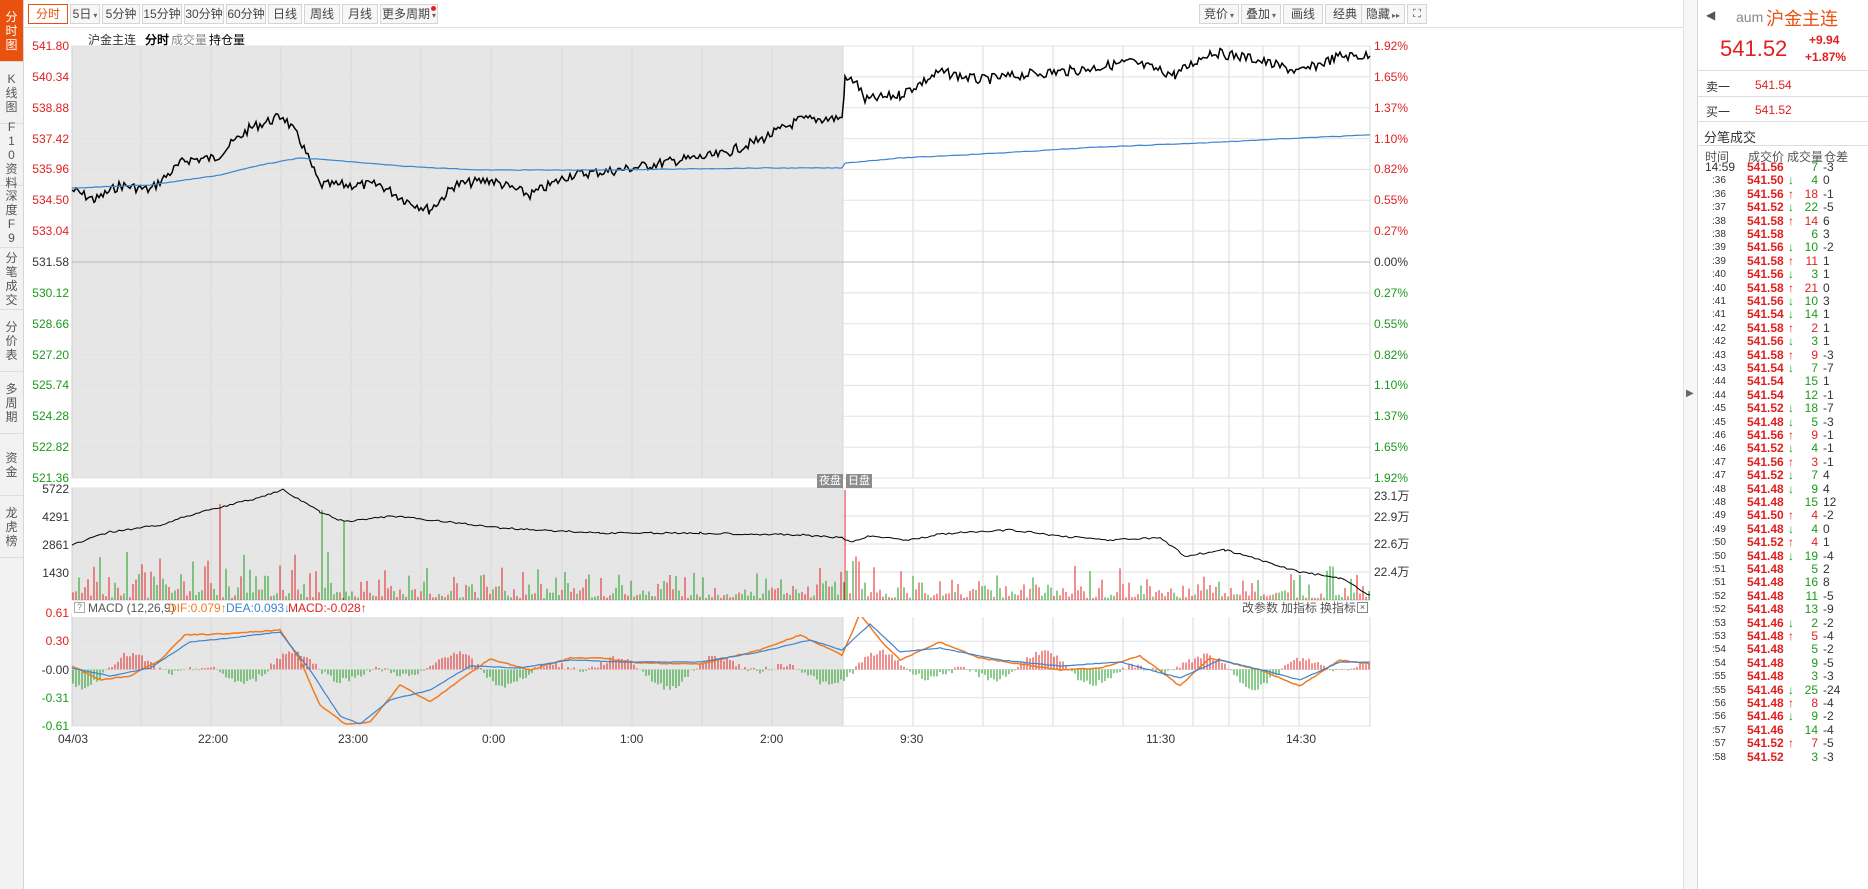  What do you see at coordinates (405, 14) in the screenshot?
I see `period-label: 更多周期` at bounding box center [405, 14].